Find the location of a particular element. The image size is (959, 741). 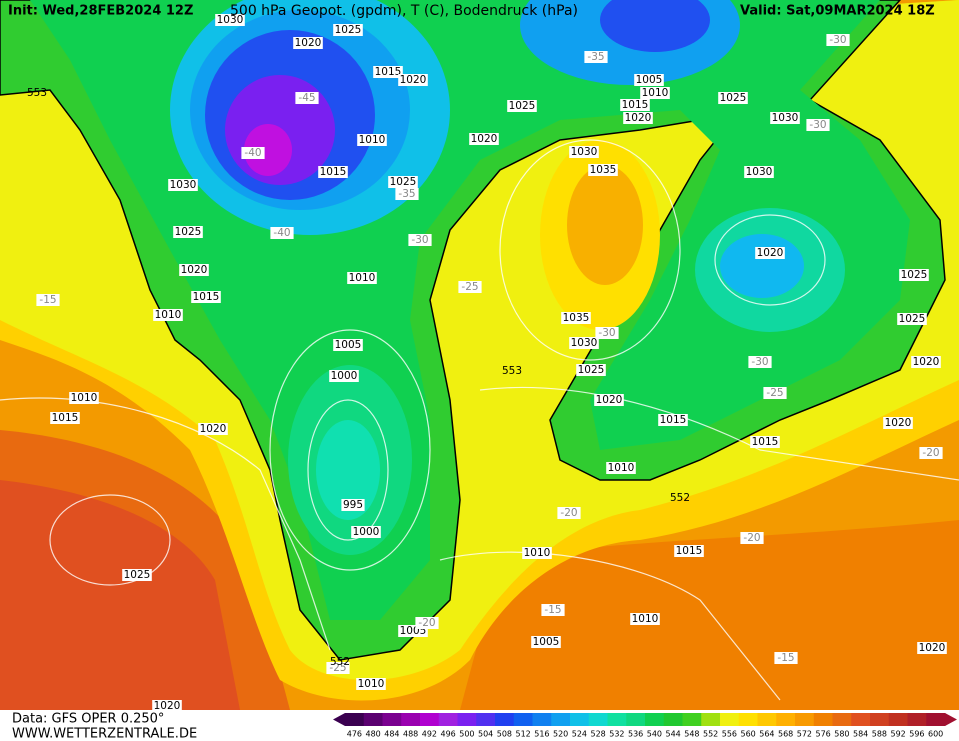

legend-tick-label: 528 is located at coordinates (597, 734).